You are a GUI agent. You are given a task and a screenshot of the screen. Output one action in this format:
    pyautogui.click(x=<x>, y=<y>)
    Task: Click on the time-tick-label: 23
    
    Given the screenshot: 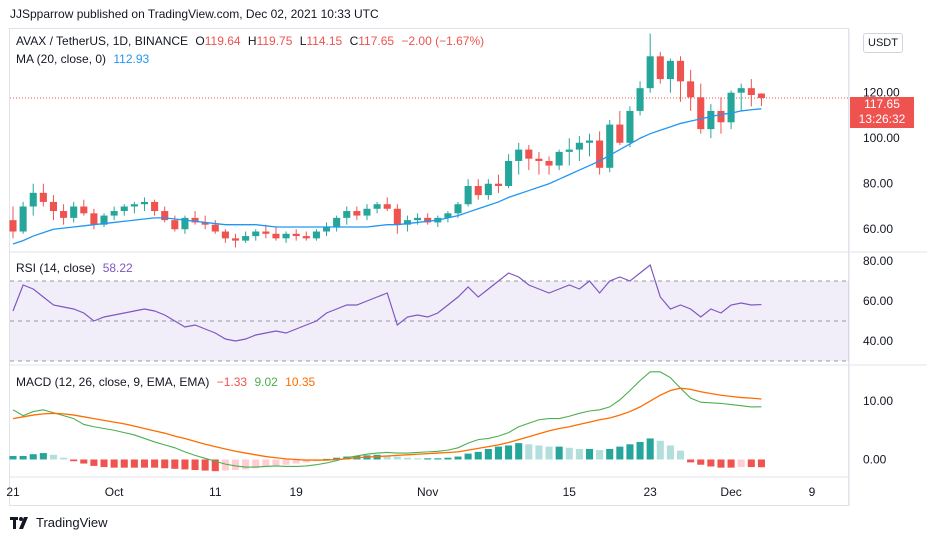 What is the action you would take?
    pyautogui.click(x=650, y=492)
    